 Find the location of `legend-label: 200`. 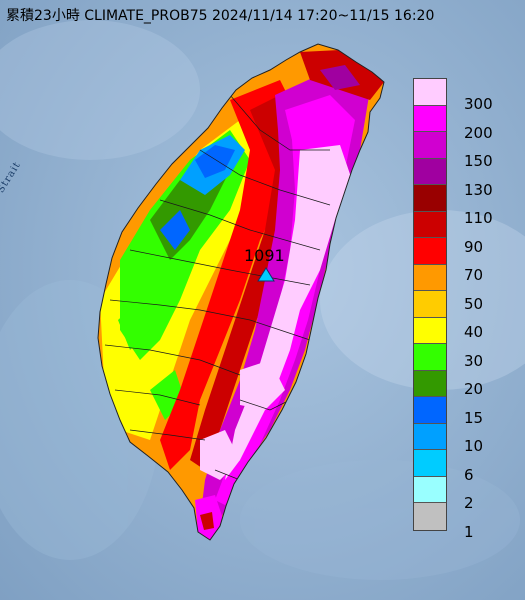

legend-label: 200 is located at coordinates (478, 132).